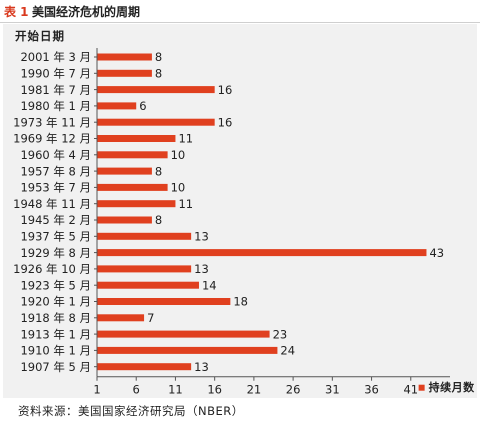  I want to click on category-label: 1920 年 1 月, so click(55, 302).